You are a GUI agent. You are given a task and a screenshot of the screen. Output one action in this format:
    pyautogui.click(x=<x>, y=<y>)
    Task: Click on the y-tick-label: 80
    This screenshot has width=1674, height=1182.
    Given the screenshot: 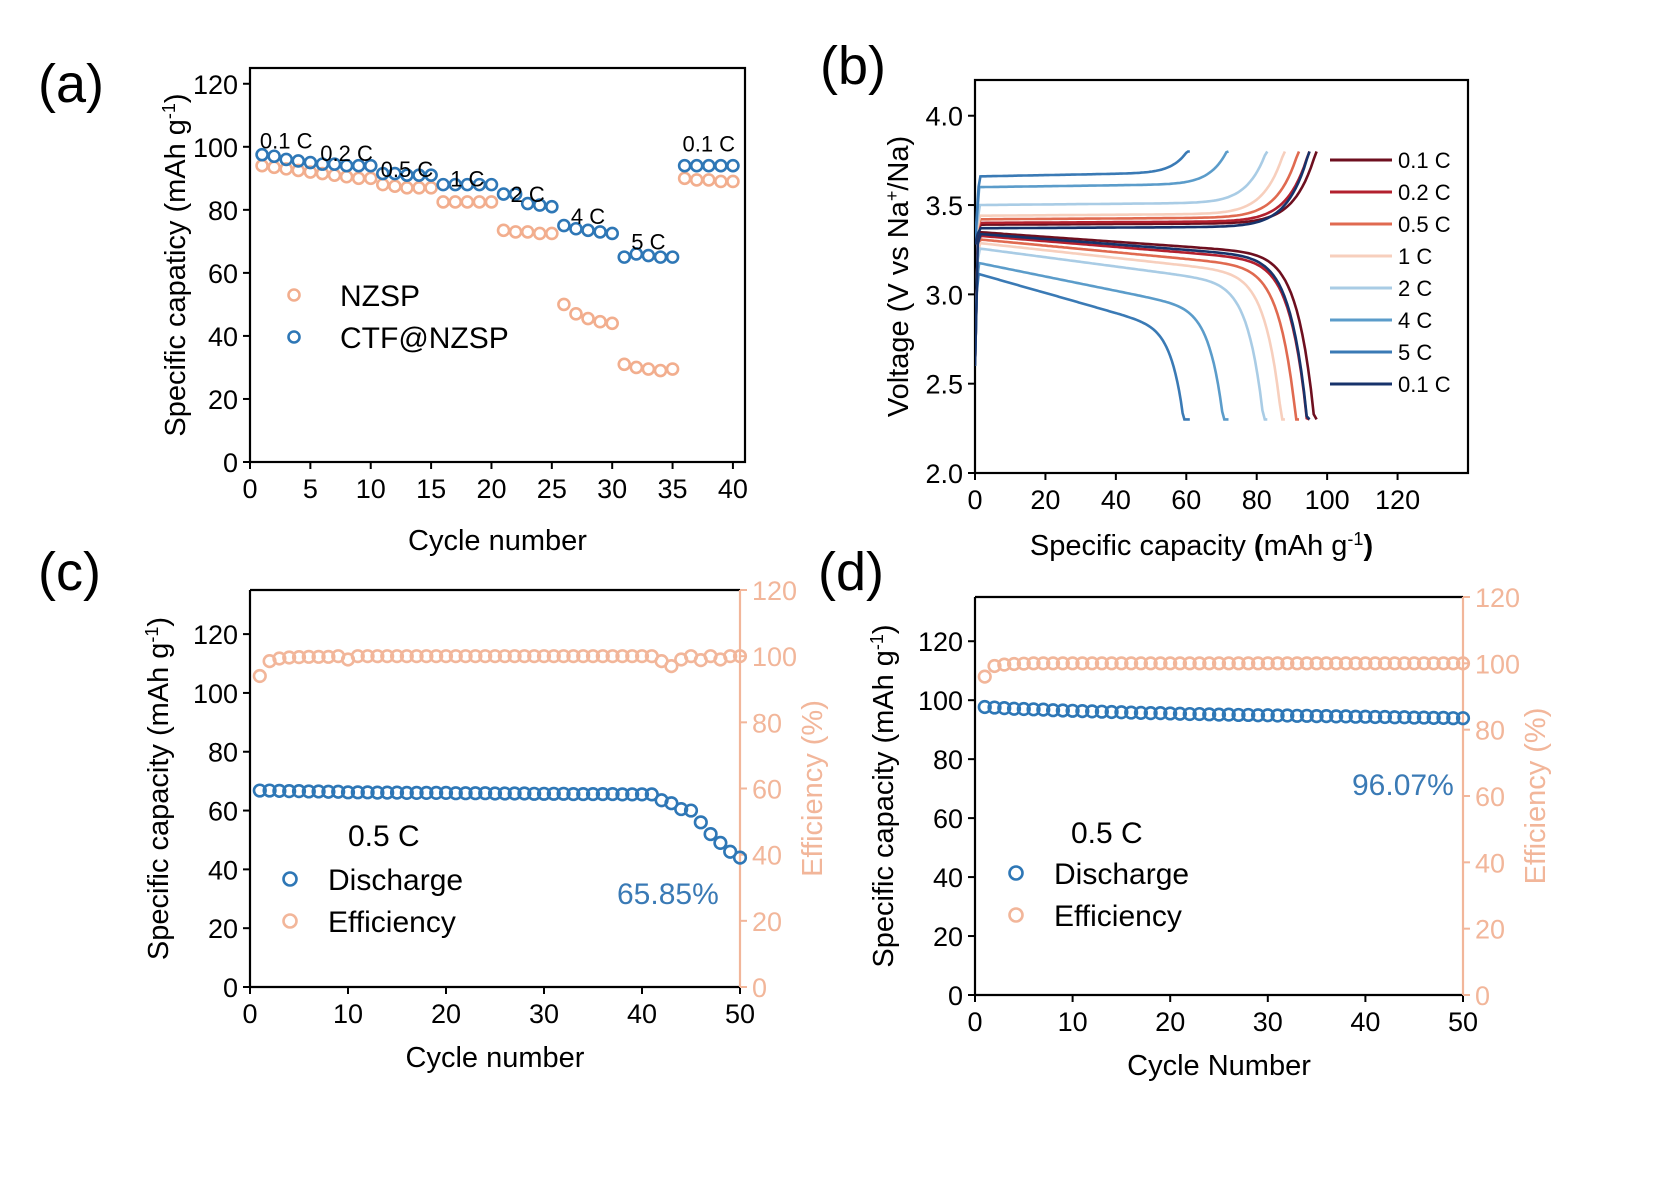 What is the action you would take?
    pyautogui.click(x=223, y=753)
    